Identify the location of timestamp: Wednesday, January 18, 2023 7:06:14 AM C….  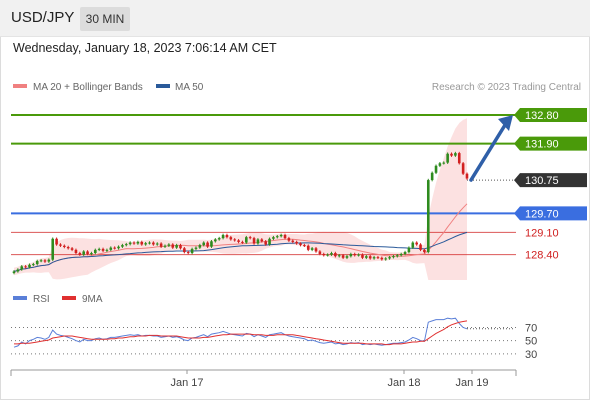
(145, 48).